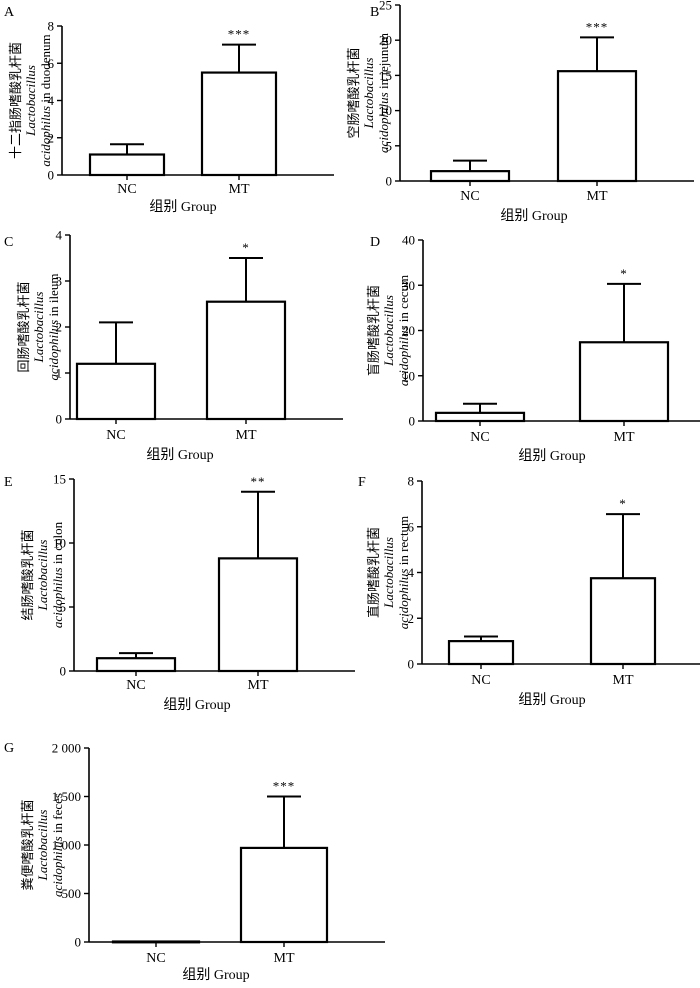  I want to click on y-axis-title-line3: acidophilus in feces, so click(57, 845).